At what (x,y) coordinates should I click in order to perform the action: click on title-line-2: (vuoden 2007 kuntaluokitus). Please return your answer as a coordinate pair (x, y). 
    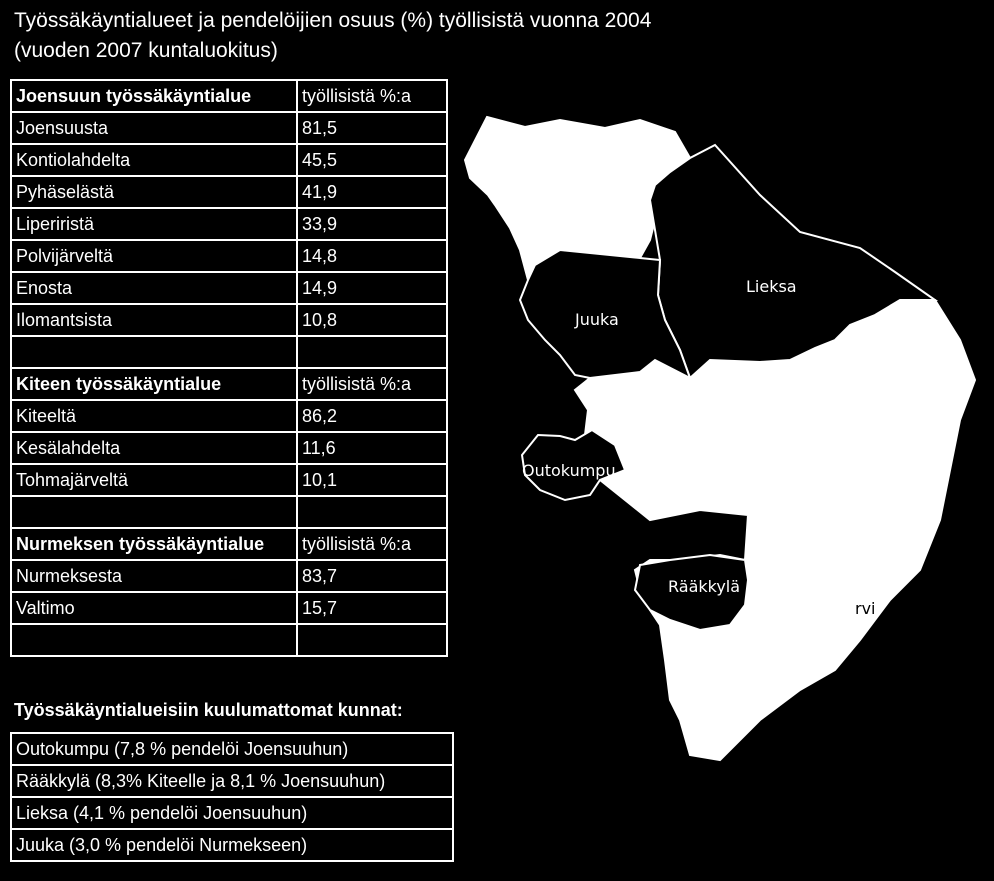
    Looking at the image, I should click on (146, 50).